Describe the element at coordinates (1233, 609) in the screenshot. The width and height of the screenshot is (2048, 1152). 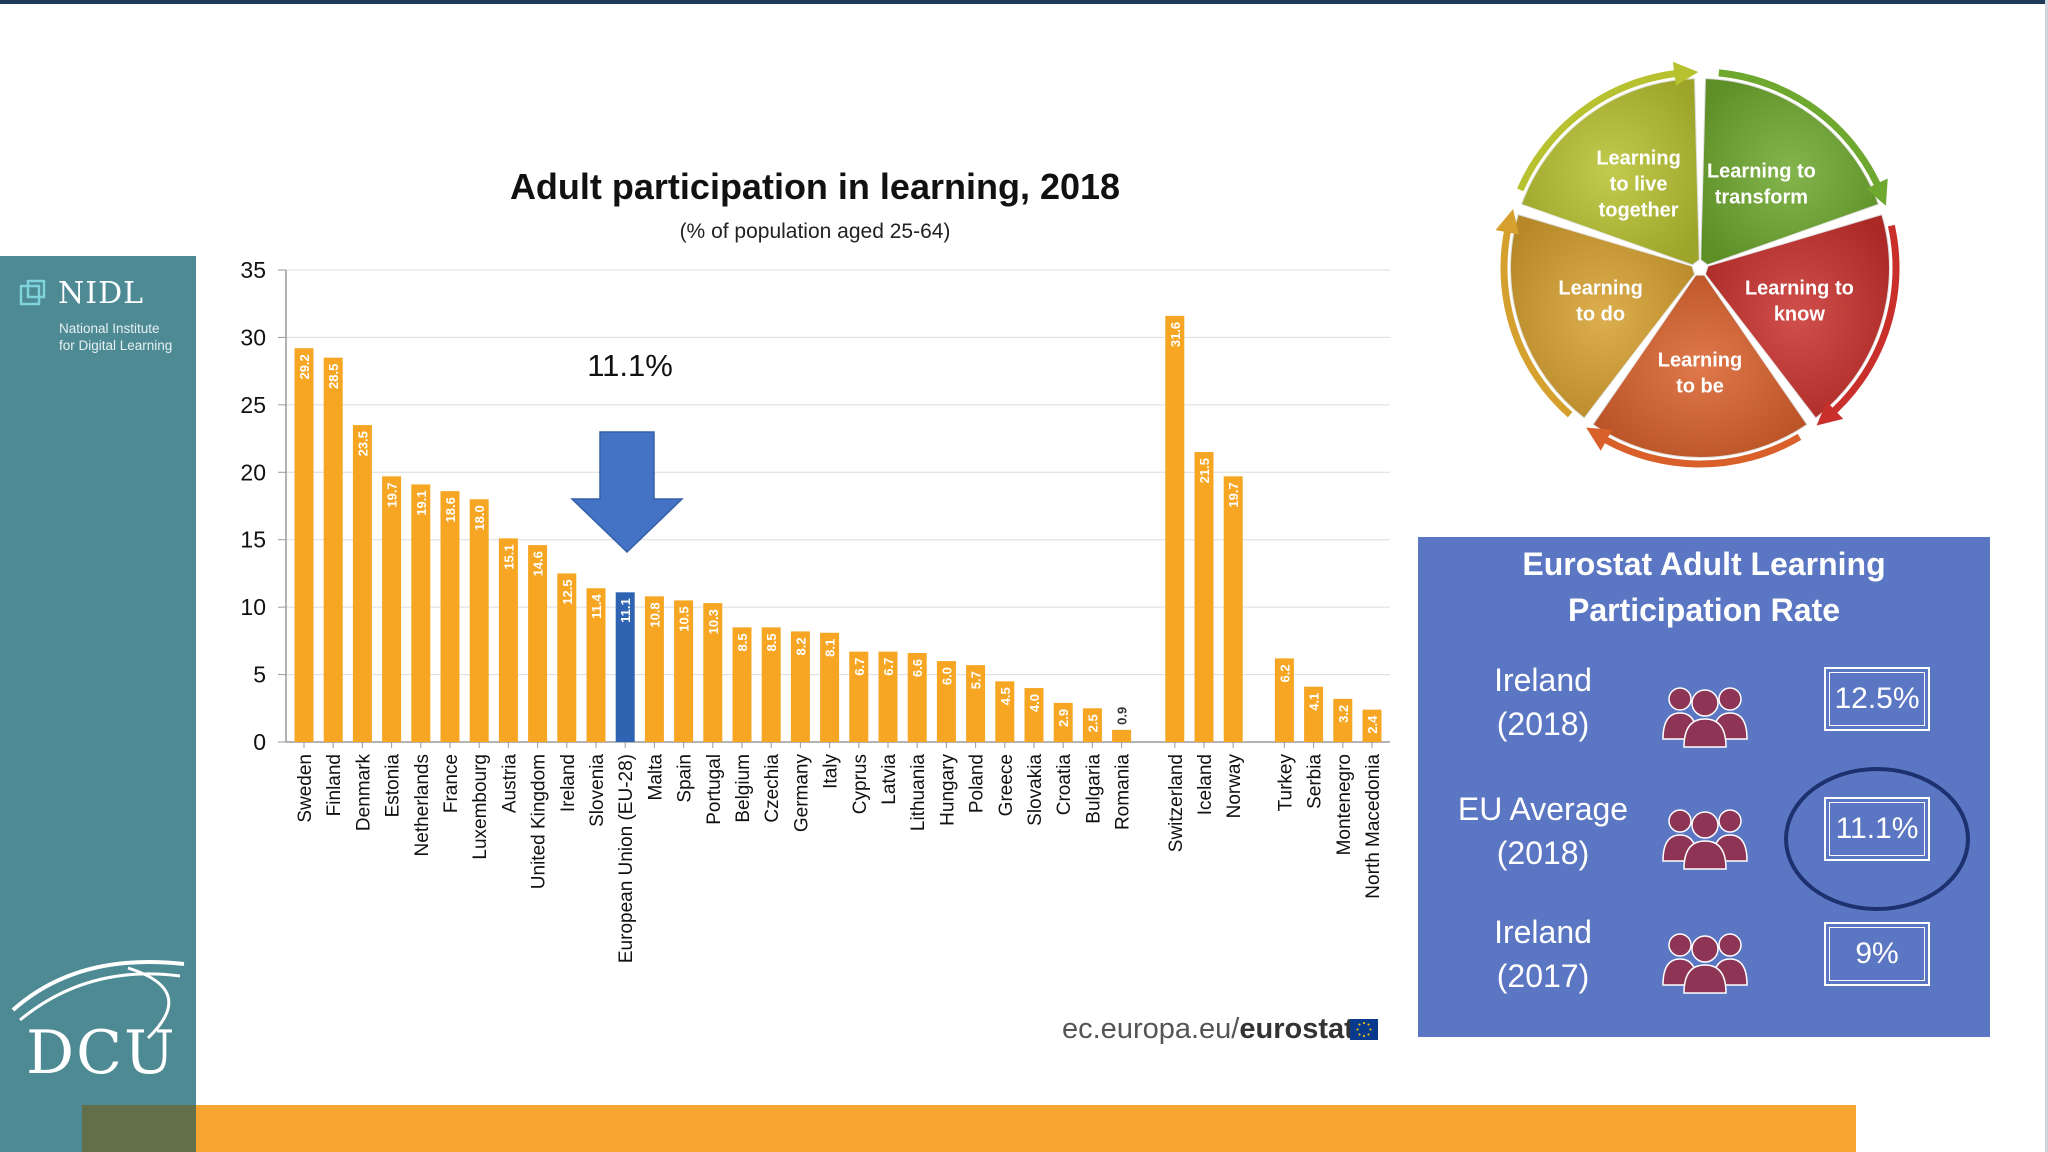
I see `bar-norway` at that location.